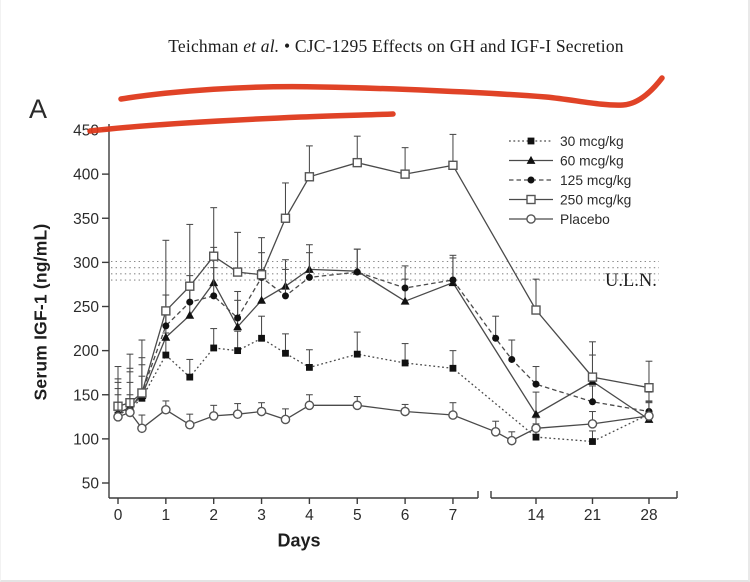  What do you see at coordinates (592, 141) in the screenshot?
I see `legend-item-label: 30 mcg/kg` at bounding box center [592, 141].